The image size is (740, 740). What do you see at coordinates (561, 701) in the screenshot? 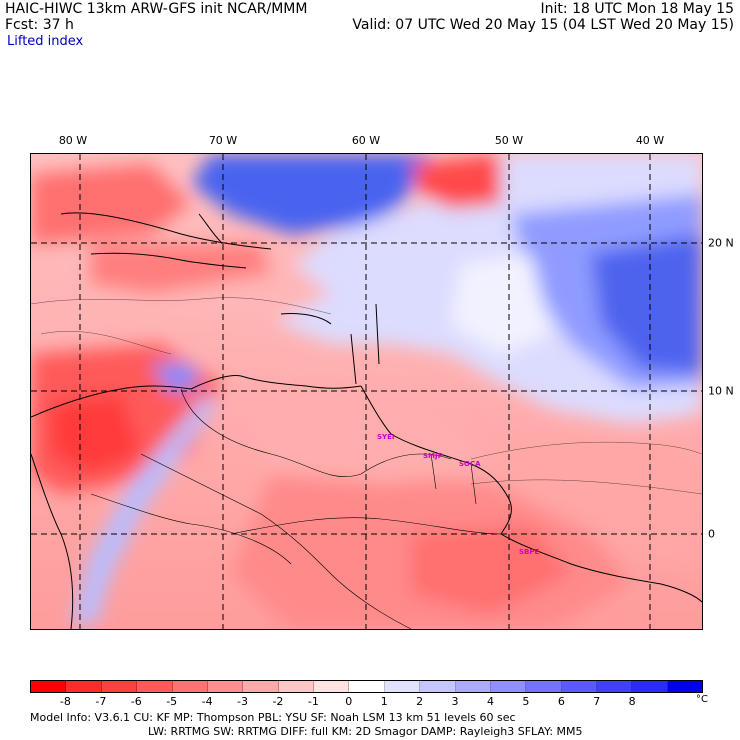
I see `colorbar-tick-label: 6` at bounding box center [561, 701].